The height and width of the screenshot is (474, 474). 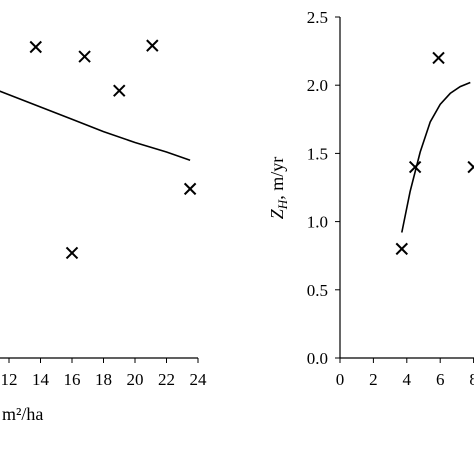 I want to click on x-tick-label: 4, so click(x=407, y=379).